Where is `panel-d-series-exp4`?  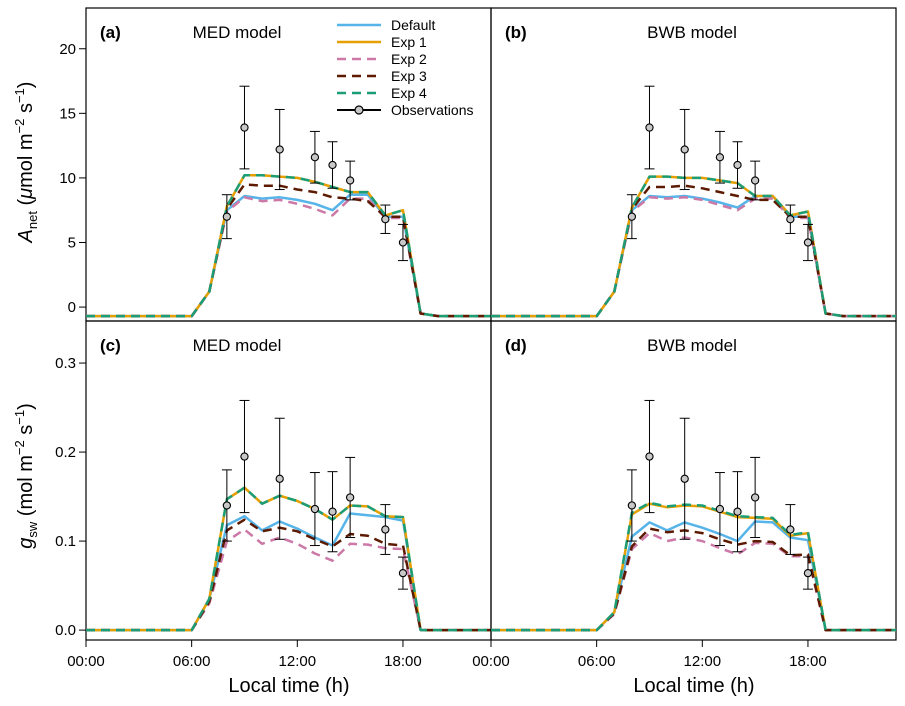
panel-d-series-exp4 is located at coordinates (693, 566).